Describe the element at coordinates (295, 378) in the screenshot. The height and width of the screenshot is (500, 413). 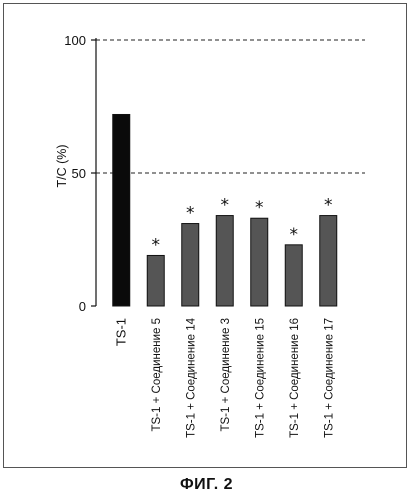
I see `category-label-5: TS-1 + Соединение 16` at that location.